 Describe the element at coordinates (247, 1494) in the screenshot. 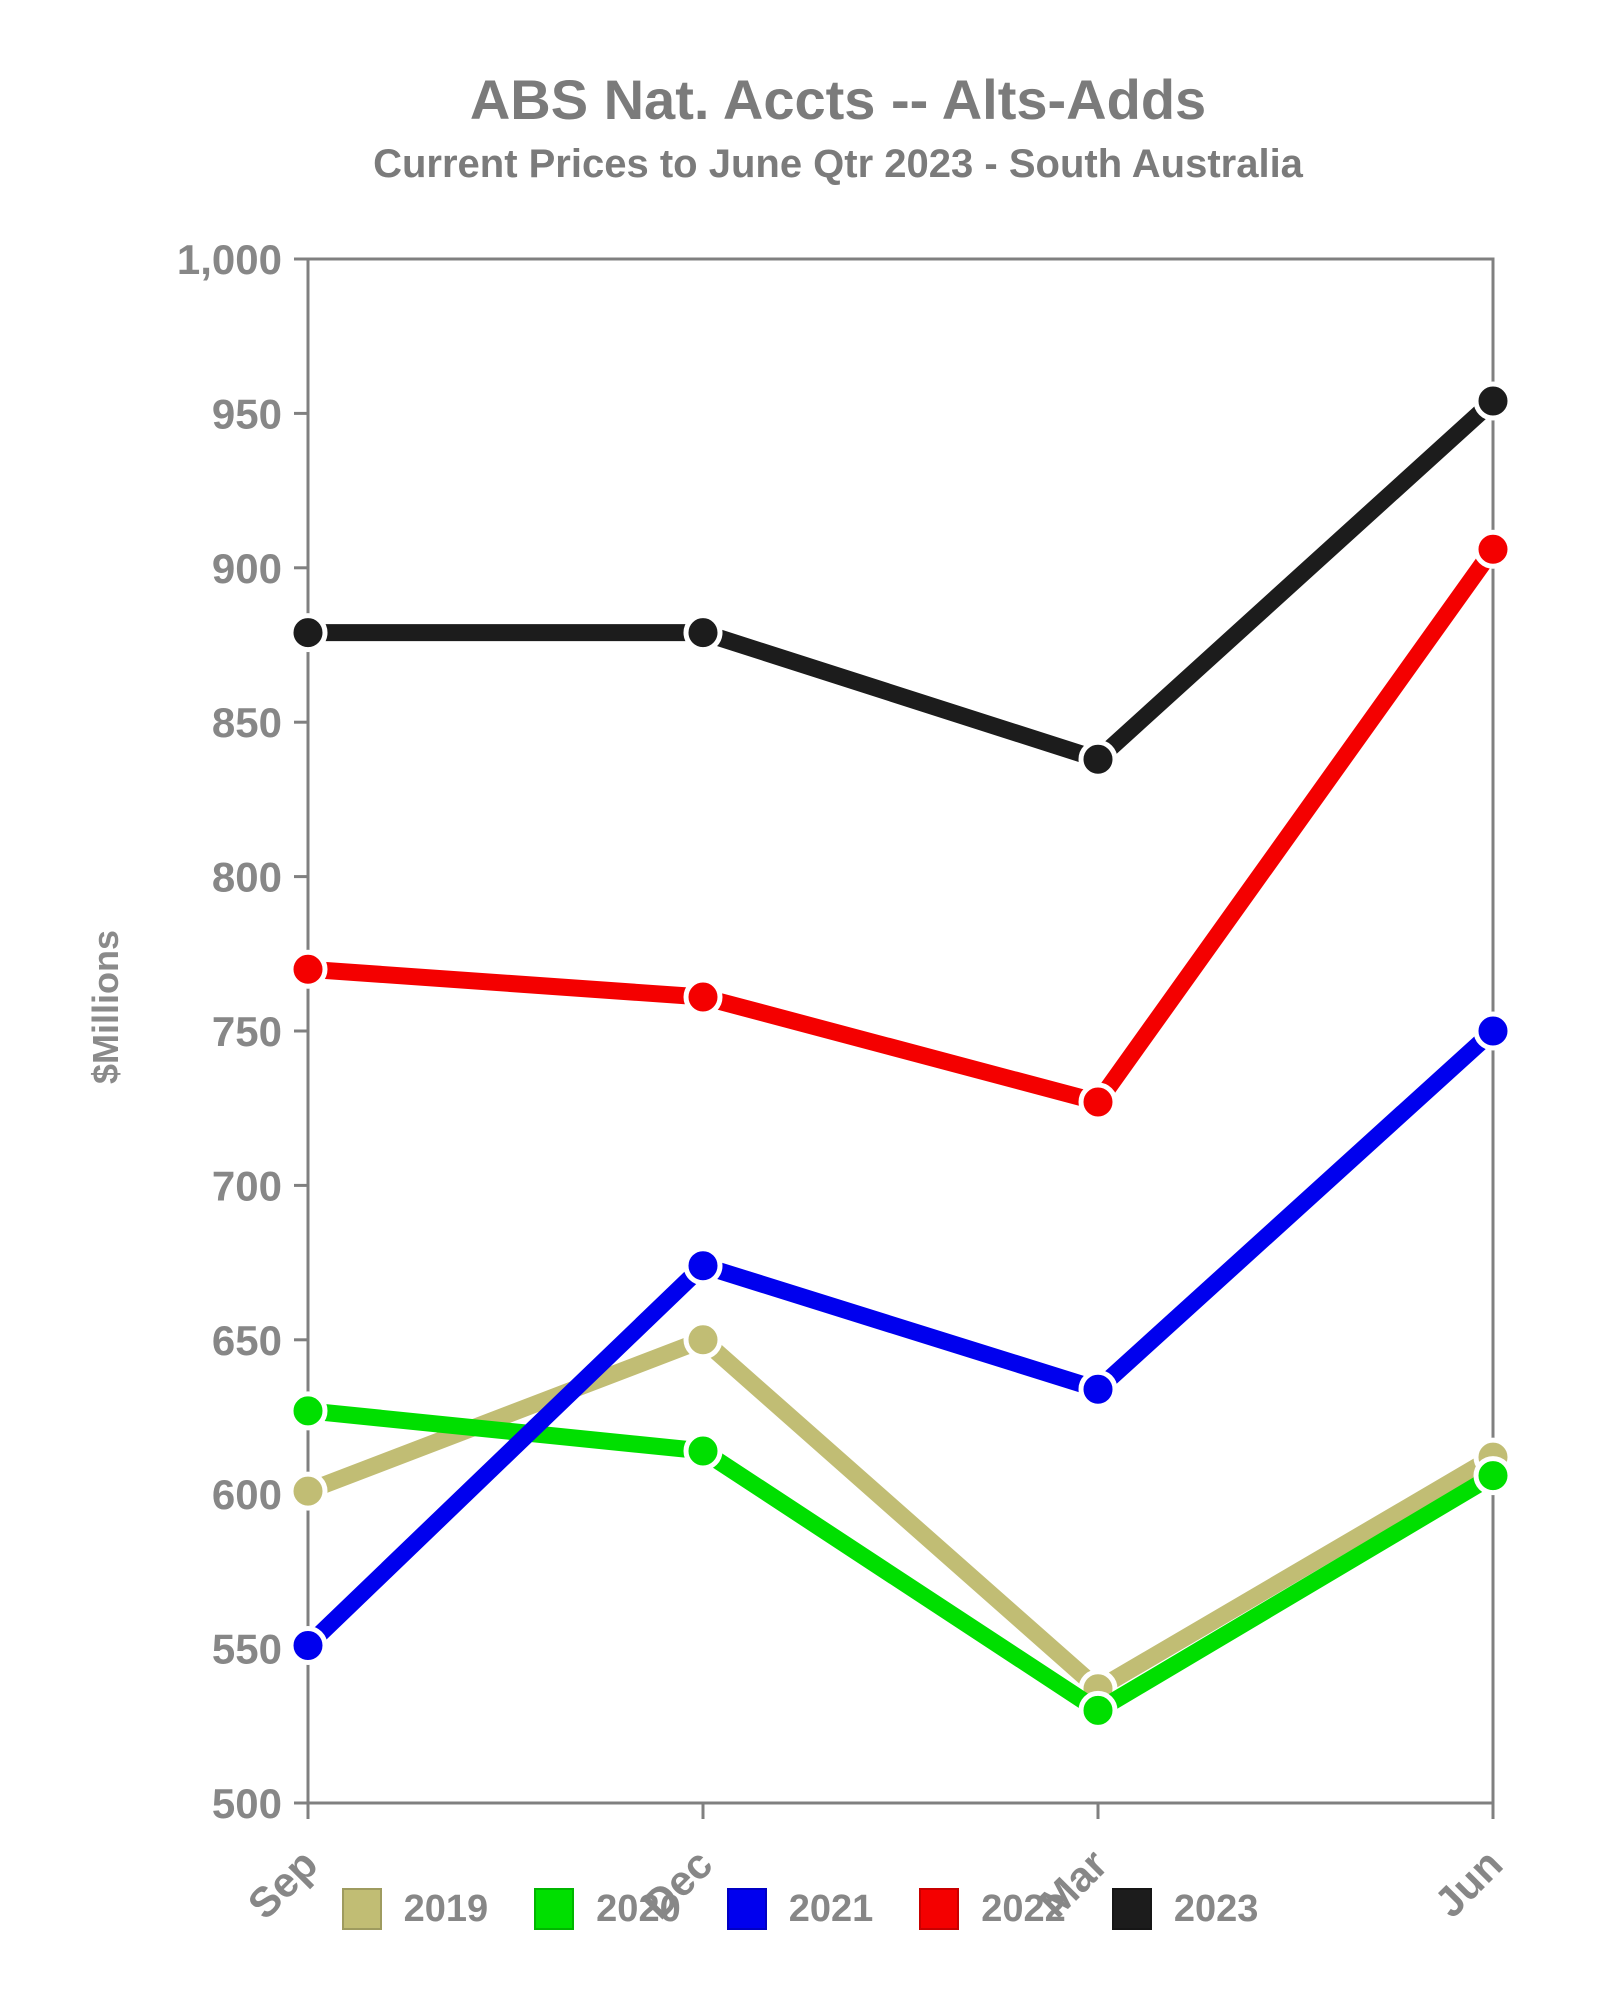

I see `y-tick-label: 600` at that location.